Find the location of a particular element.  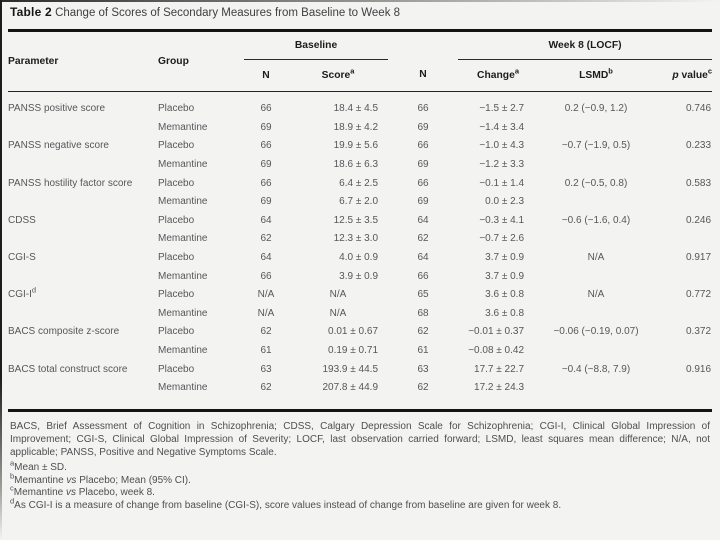

cell-pvalue: 0.233 is located at coordinates (699, 146).